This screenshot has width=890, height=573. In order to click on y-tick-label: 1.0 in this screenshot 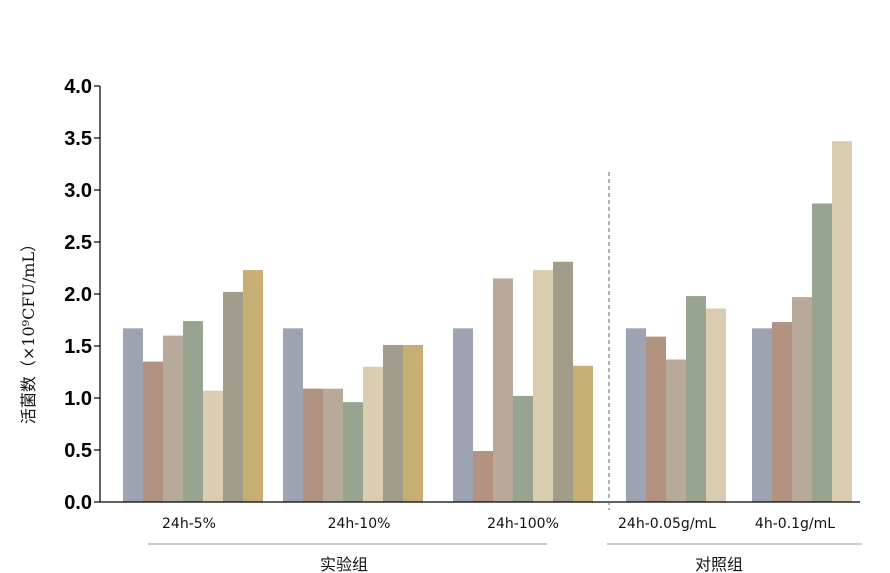, I will do `click(78, 399)`.